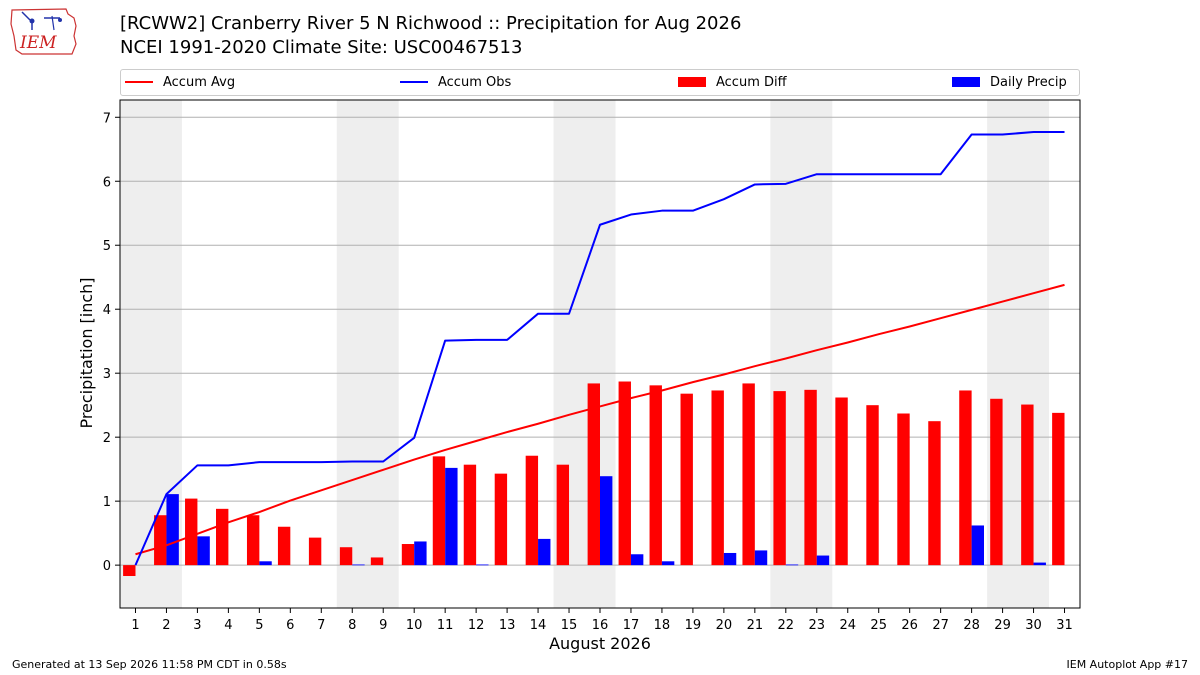  Describe the element at coordinates (1009, 82) in the screenshot. I see `legend-item-daily-precip: Daily Precip` at that location.